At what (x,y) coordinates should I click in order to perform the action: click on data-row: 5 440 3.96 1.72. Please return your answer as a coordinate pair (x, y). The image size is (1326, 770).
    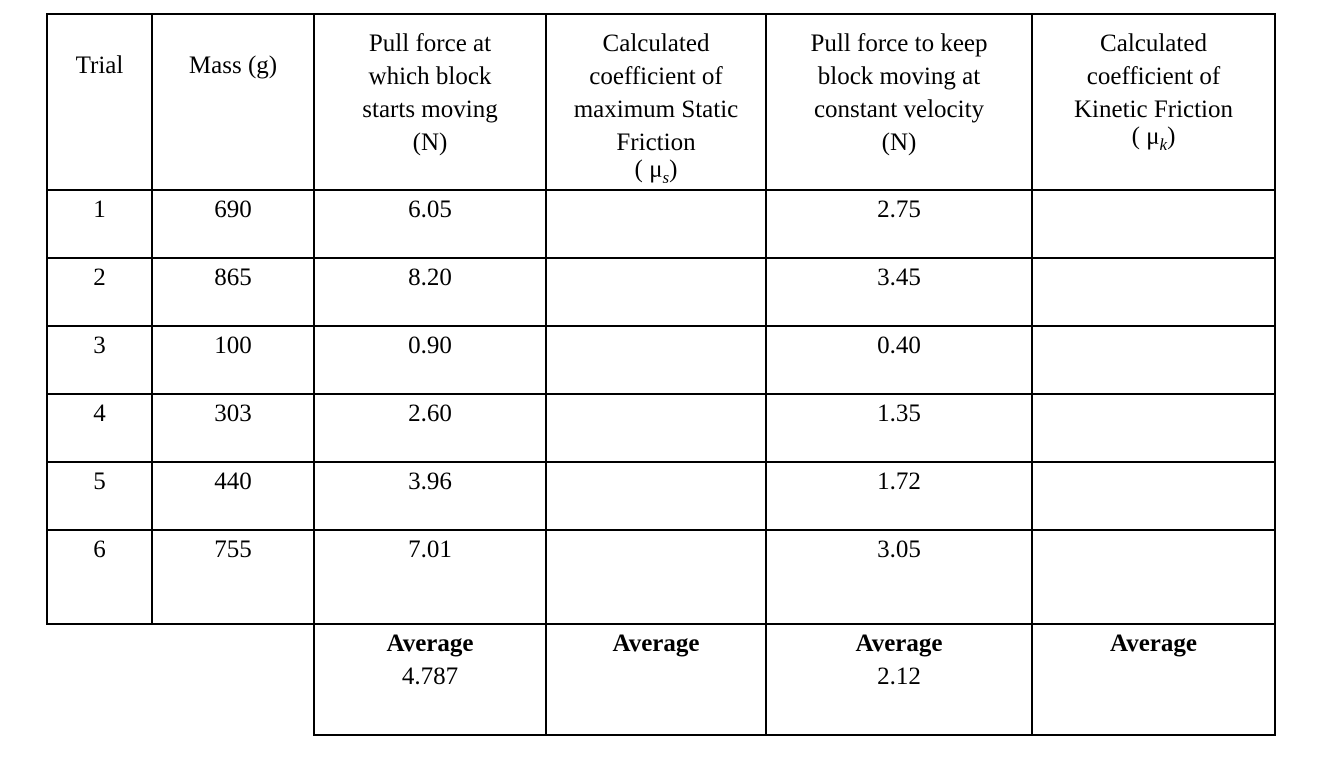
    Looking at the image, I should click on (661, 496).